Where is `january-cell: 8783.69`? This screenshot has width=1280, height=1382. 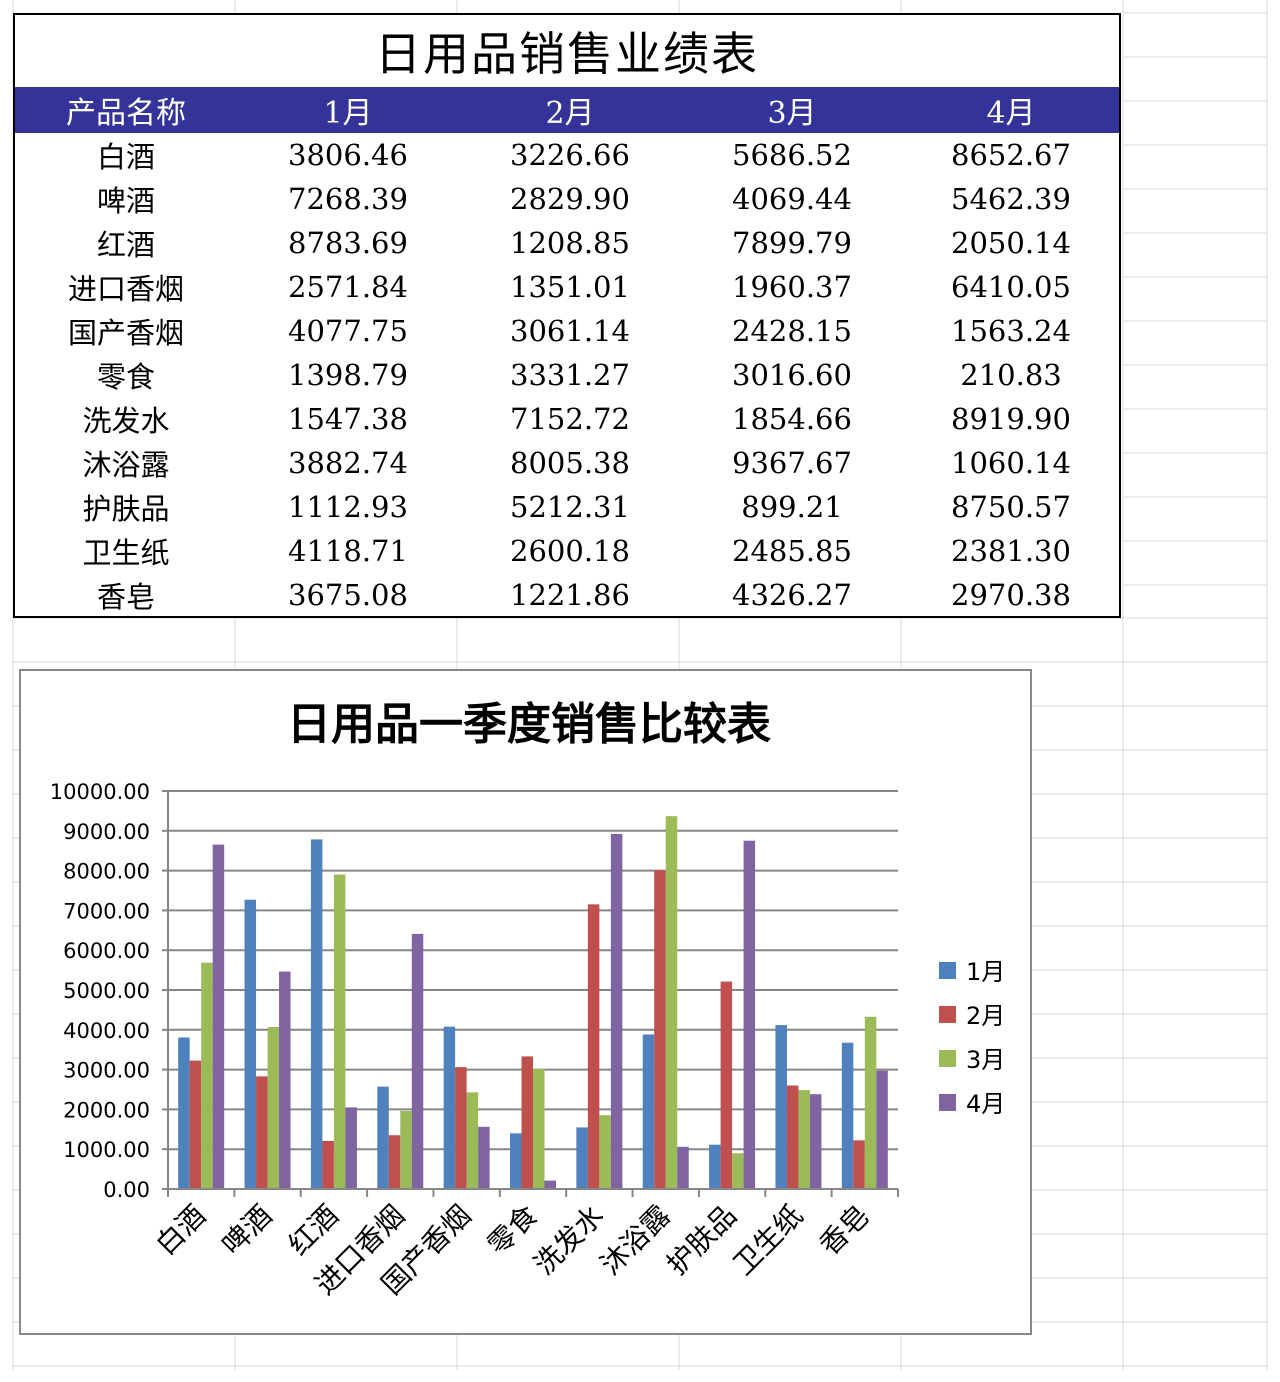
january-cell: 8783.69 is located at coordinates (348, 243).